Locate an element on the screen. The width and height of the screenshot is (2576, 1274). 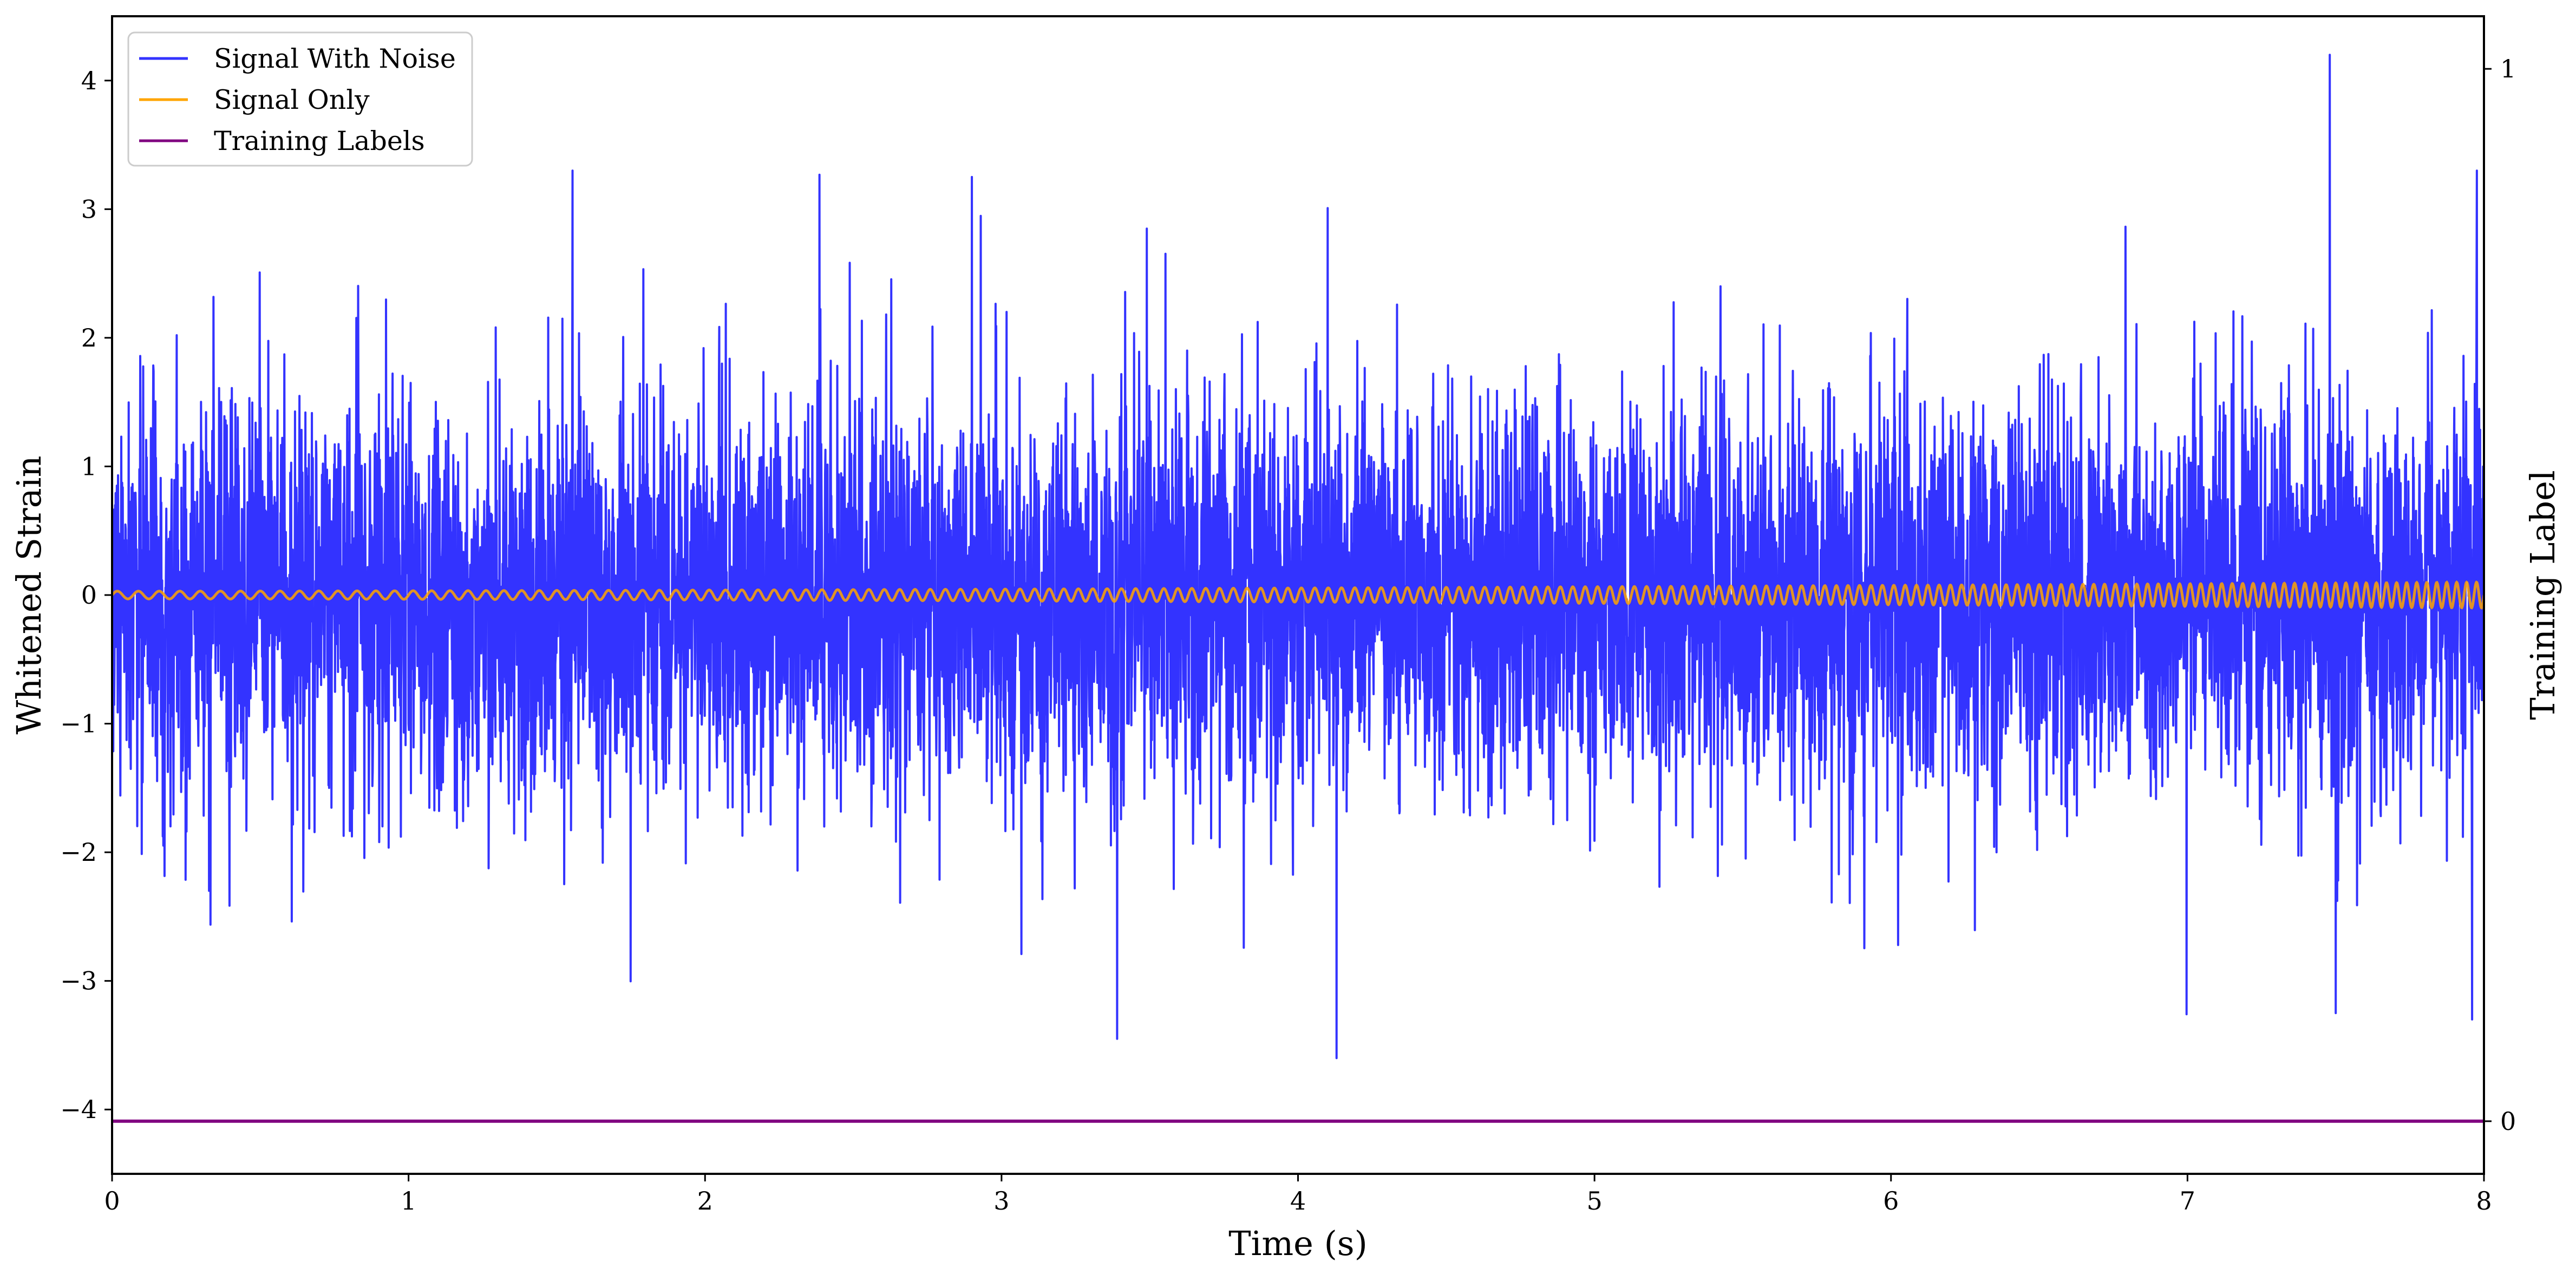
y-tick-label: 1 is located at coordinates (89, 466).